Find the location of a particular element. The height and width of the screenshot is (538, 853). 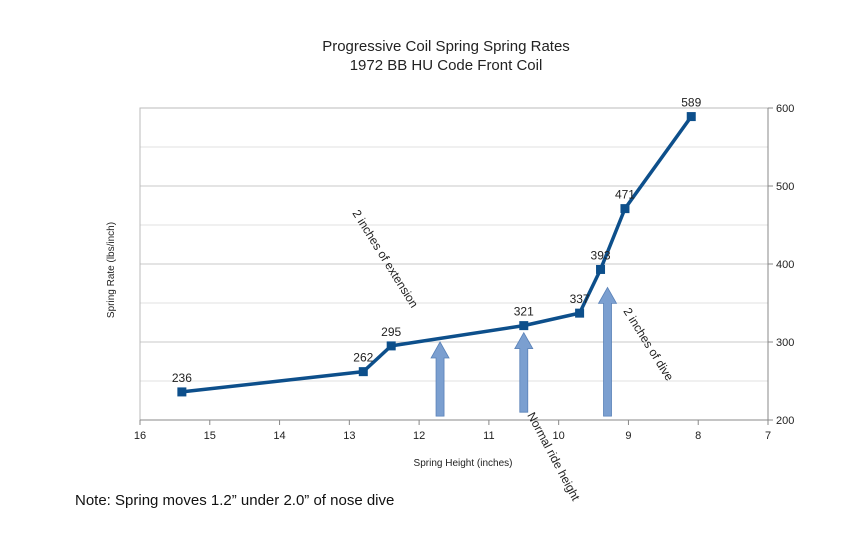

x-tick-label: 16 is located at coordinates (140, 436).